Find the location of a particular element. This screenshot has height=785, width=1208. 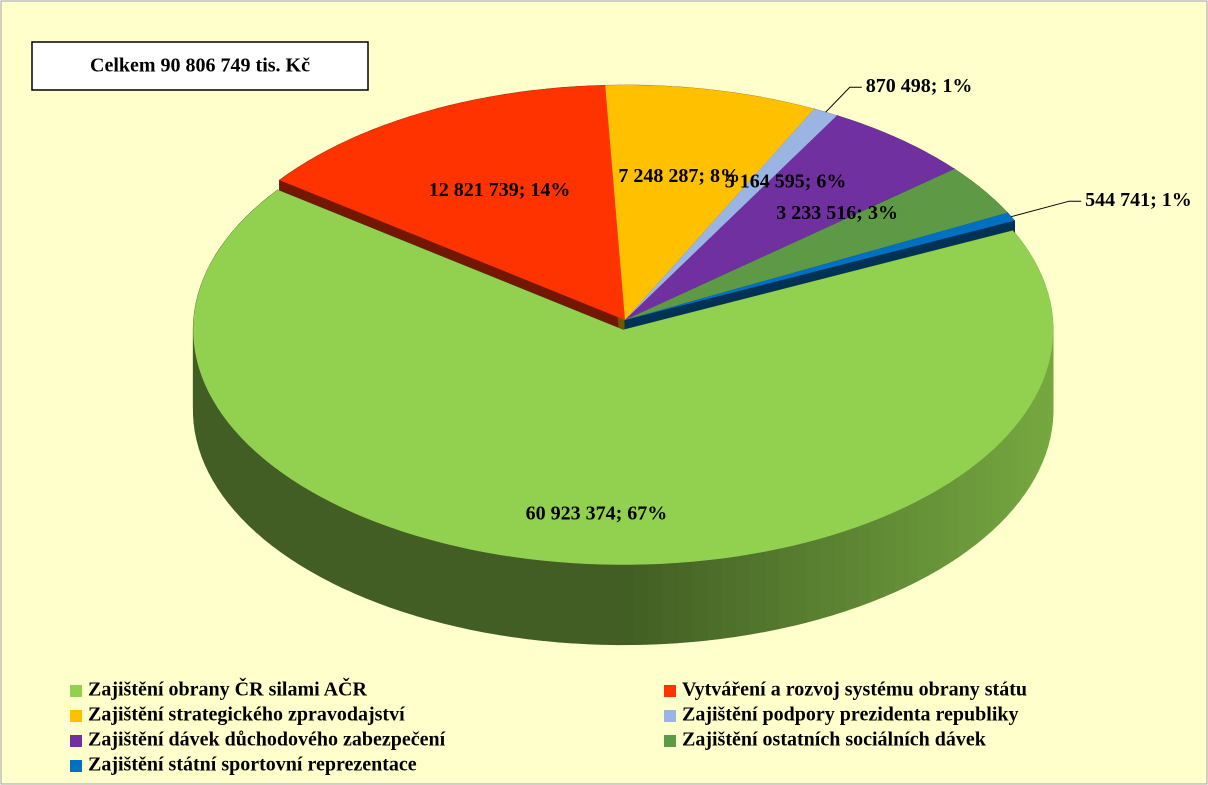

data-label: 870 498; 1% is located at coordinates (919, 86).